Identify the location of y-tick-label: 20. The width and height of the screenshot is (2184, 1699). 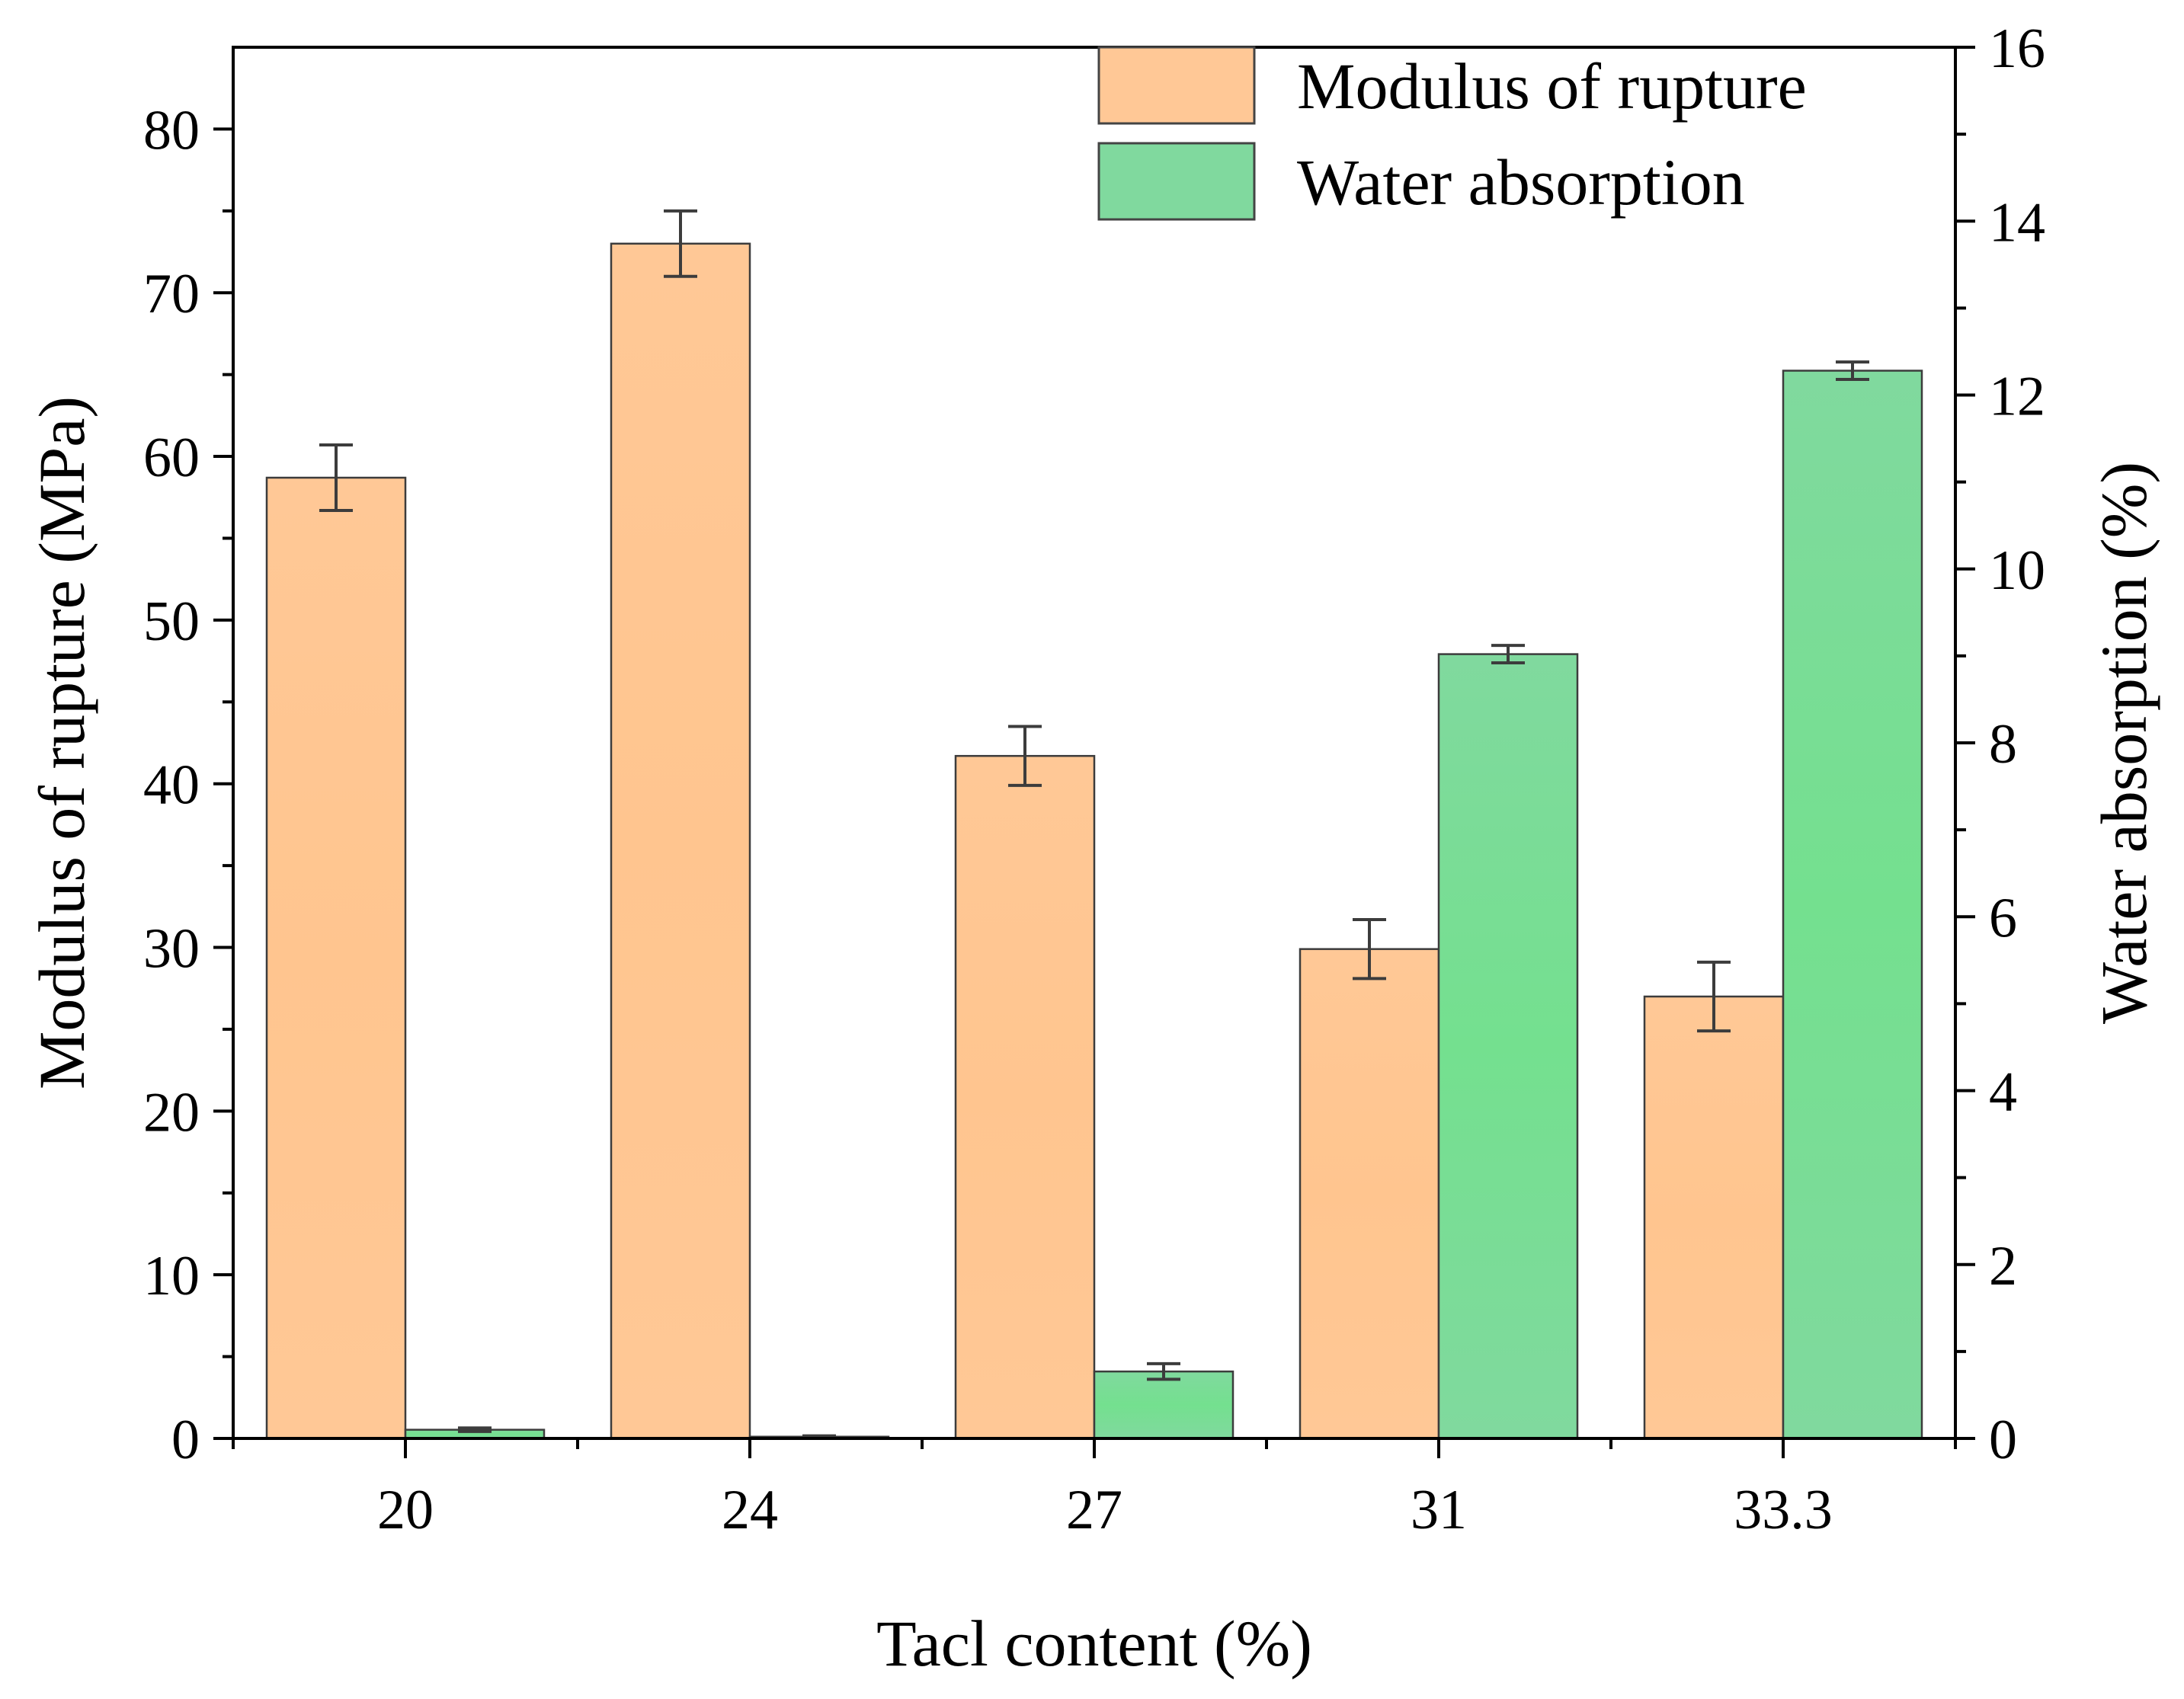
(171, 1112).